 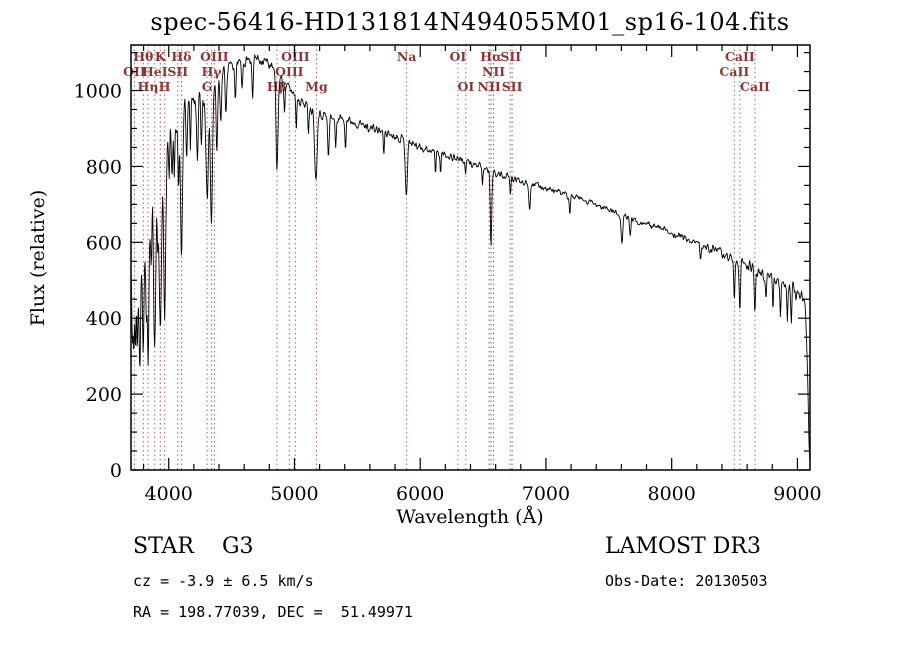 What do you see at coordinates (672, 494) in the screenshot?
I see `x-tick-label: 8000` at bounding box center [672, 494].